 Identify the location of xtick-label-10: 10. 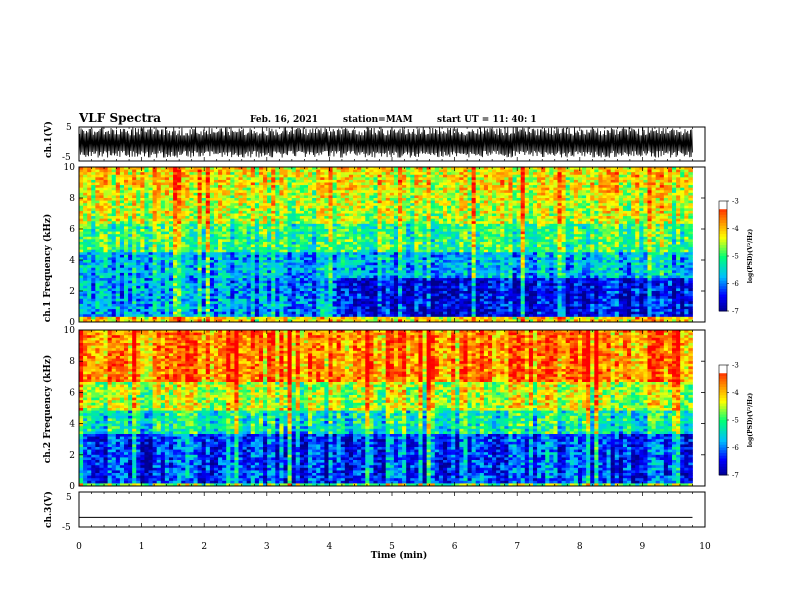
(705, 547).